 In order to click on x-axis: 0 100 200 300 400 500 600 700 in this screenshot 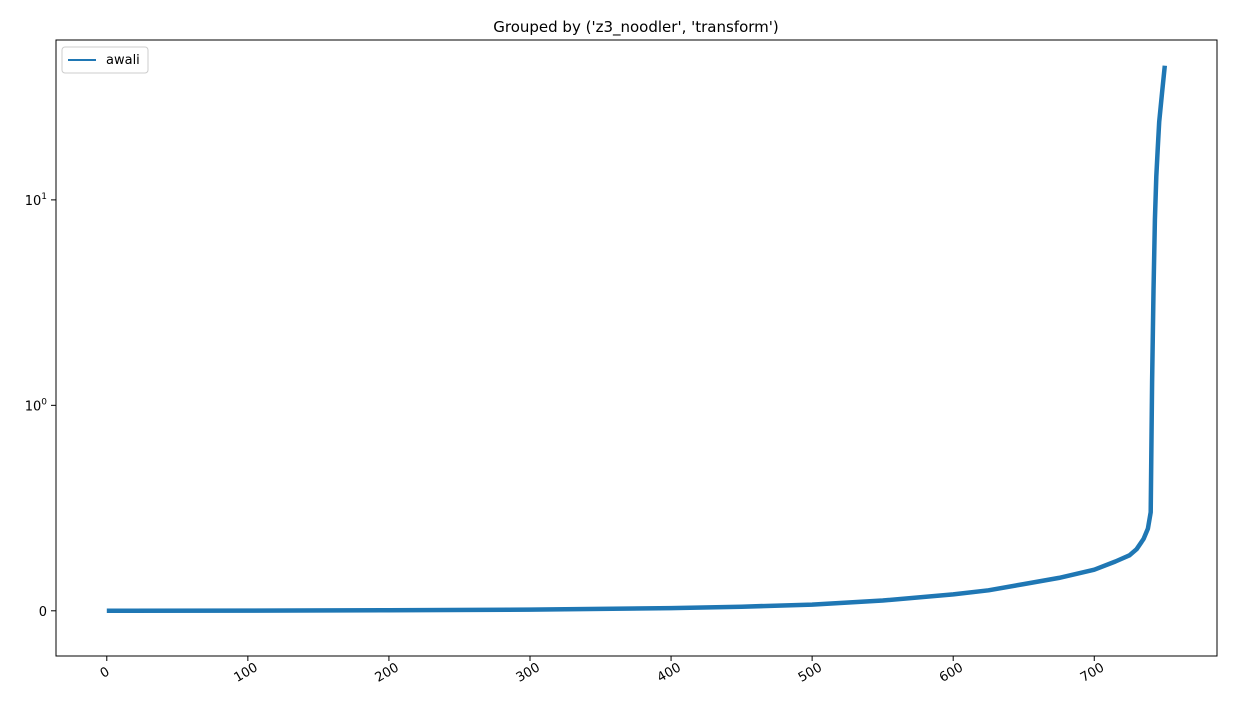, I will do `click(602, 671)`.